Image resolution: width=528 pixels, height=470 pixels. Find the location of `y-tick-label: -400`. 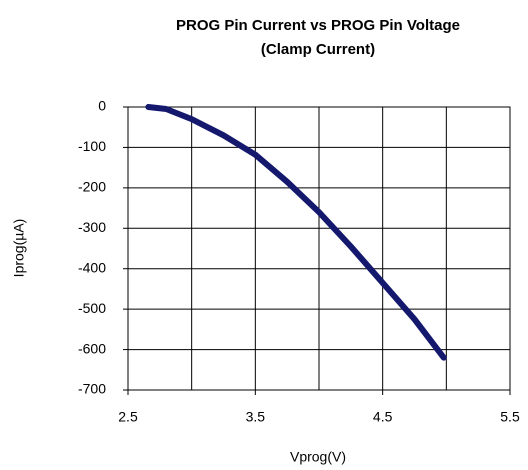

y-tick-label: -400 is located at coordinates (92, 267).